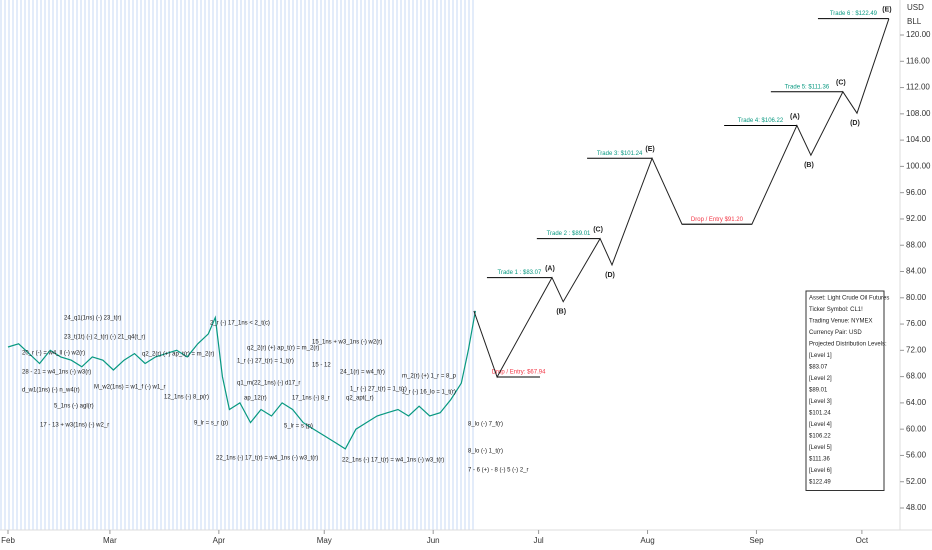  I want to click on info-line: $111.36, so click(819, 460).